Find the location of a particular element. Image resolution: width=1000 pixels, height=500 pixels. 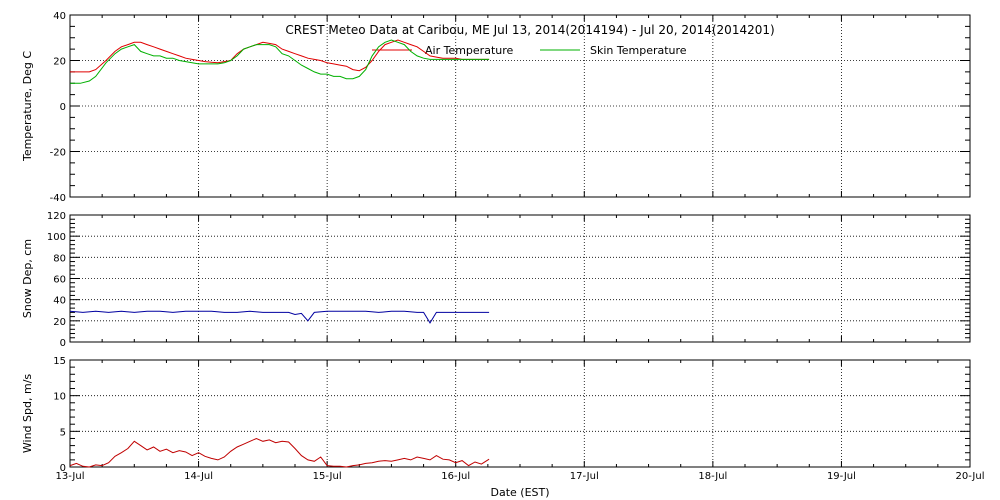

snow-y-tick-label: 80 is located at coordinates (59, 258).